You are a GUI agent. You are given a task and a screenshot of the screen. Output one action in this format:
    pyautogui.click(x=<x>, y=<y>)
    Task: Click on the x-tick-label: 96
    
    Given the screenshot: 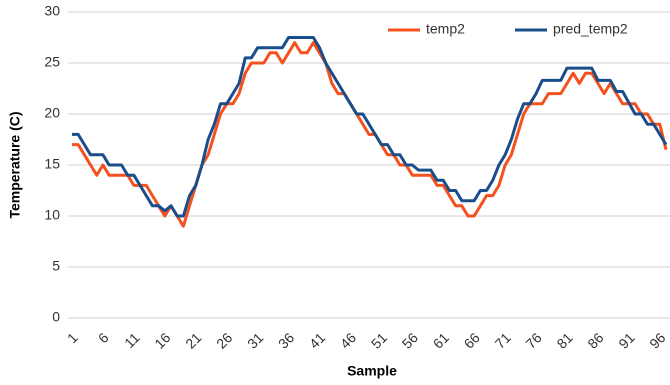 What is the action you would take?
    pyautogui.click(x=657, y=340)
    